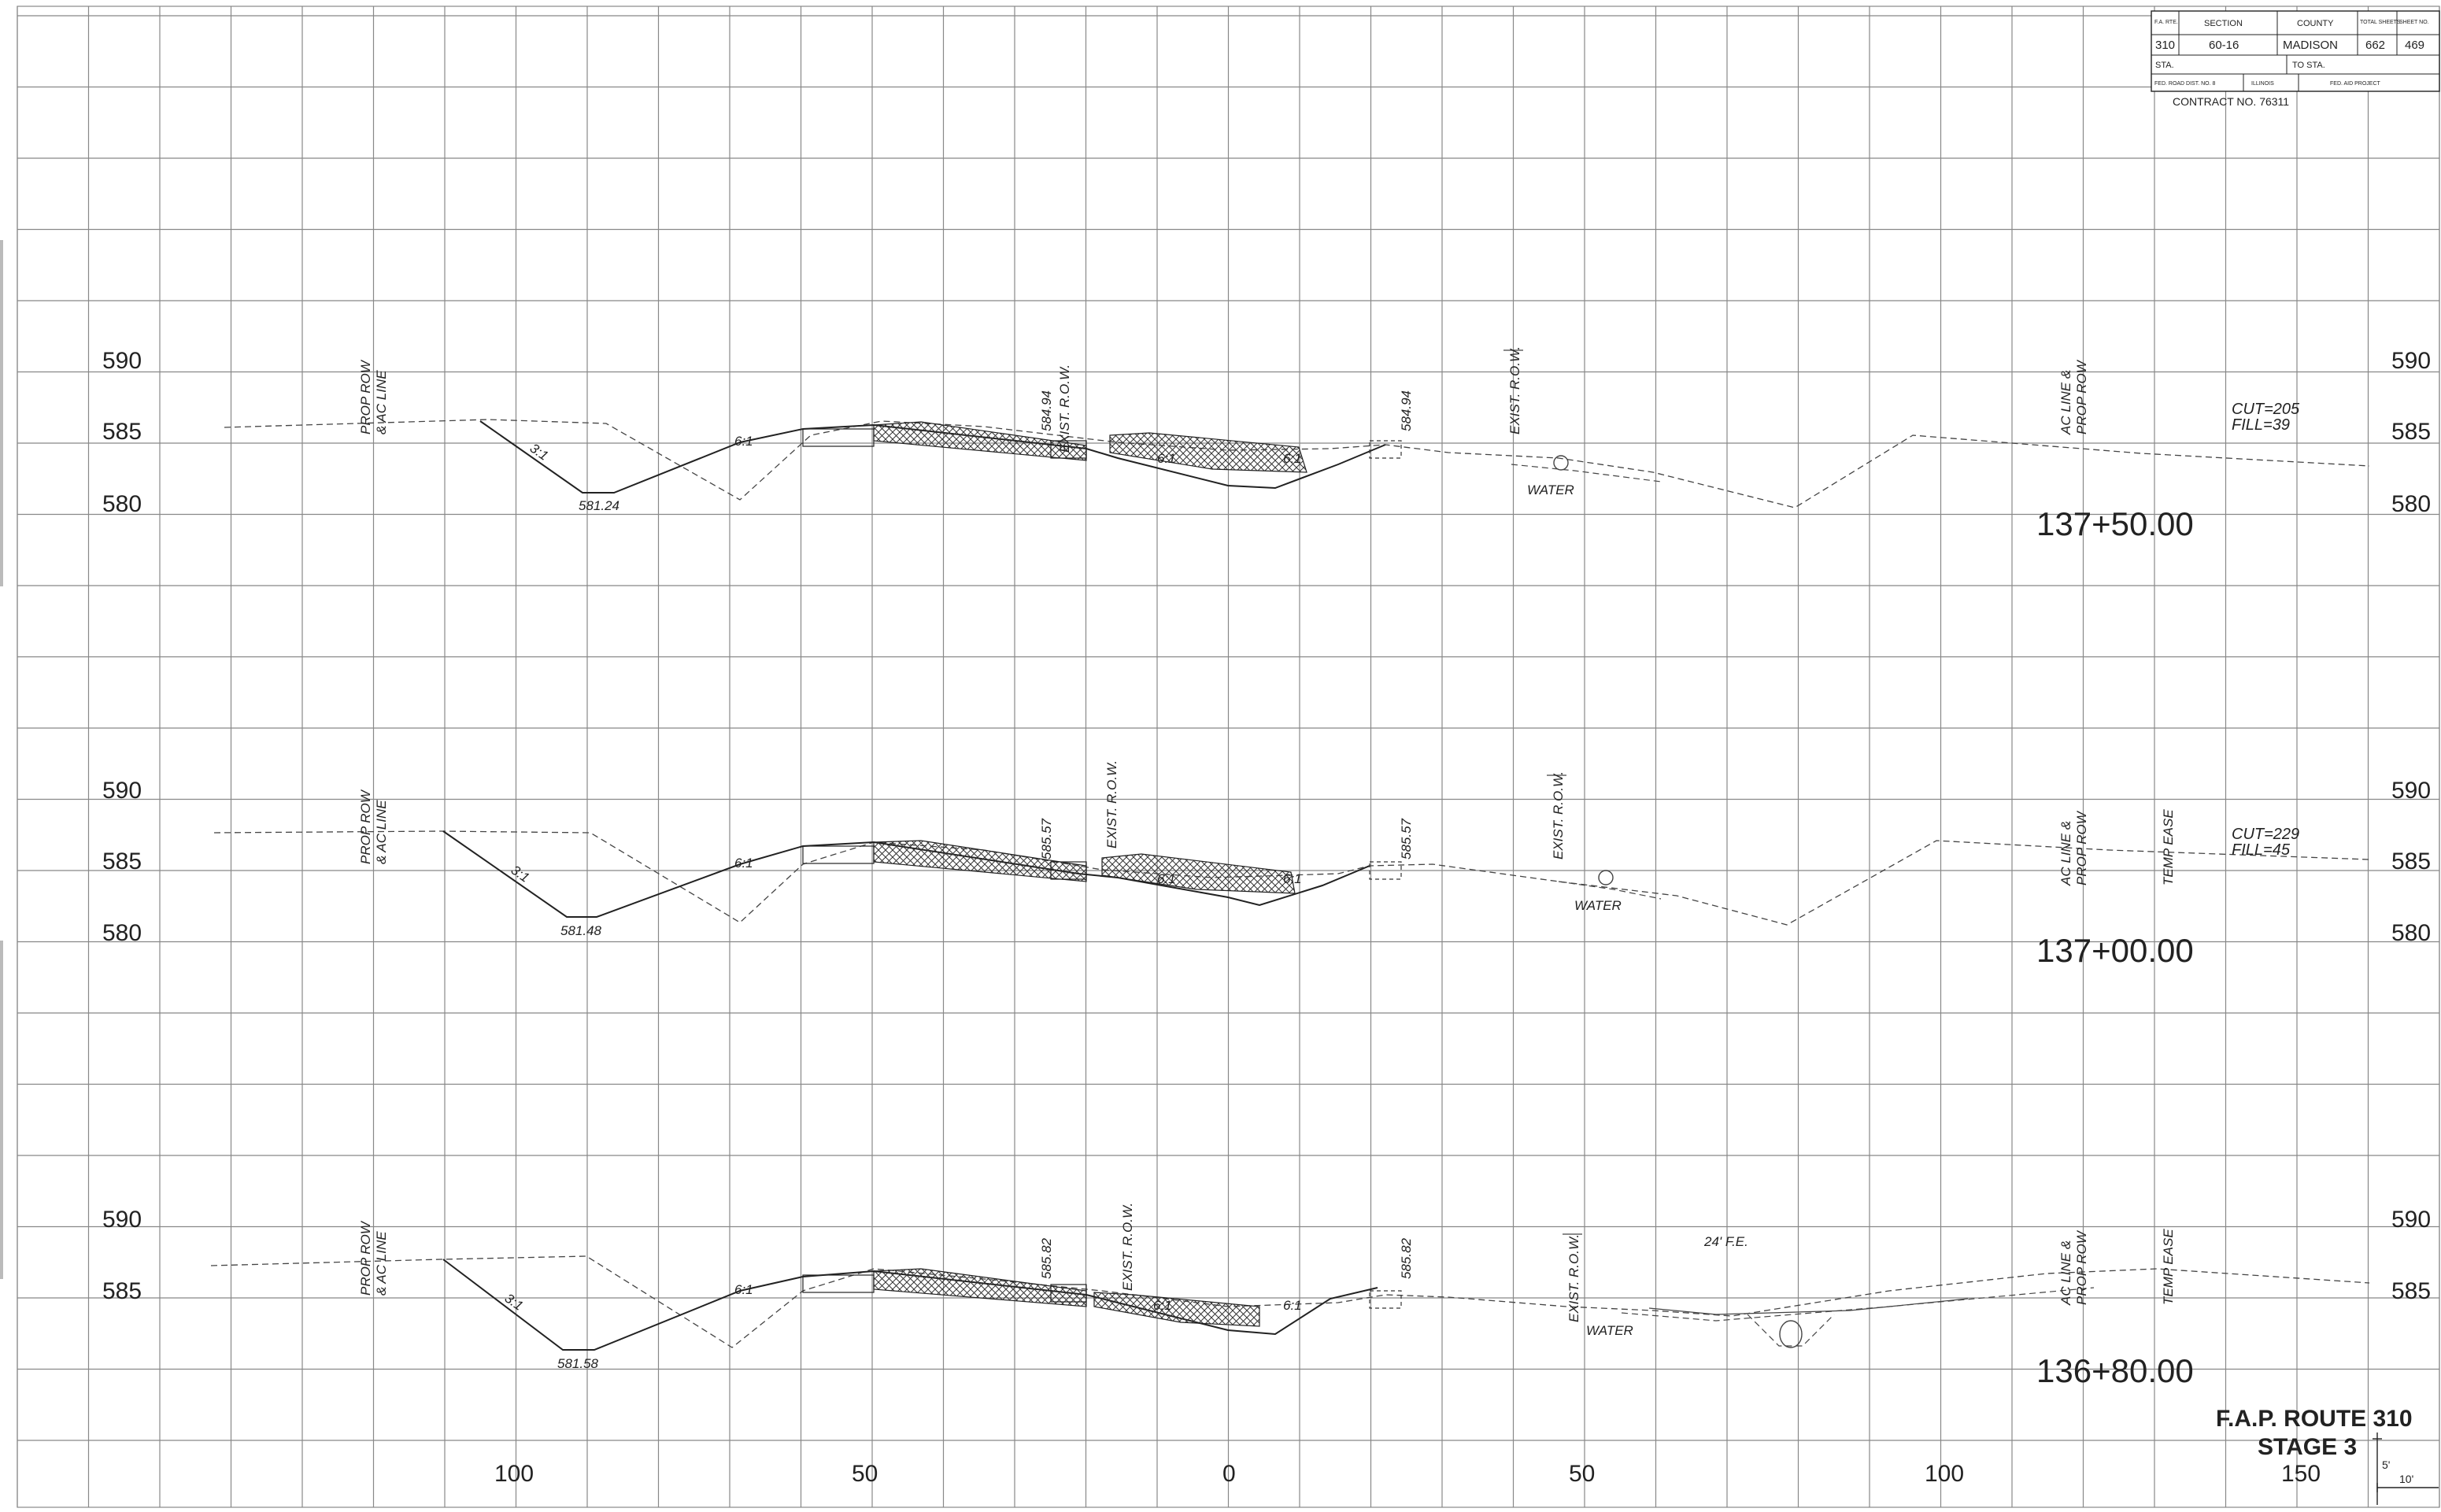 Image resolution: width=2441 pixels, height=1512 pixels. What do you see at coordinates (2380, 22) in the screenshot?
I see `tb-header-total: TOTAL SHEETS` at bounding box center [2380, 22].